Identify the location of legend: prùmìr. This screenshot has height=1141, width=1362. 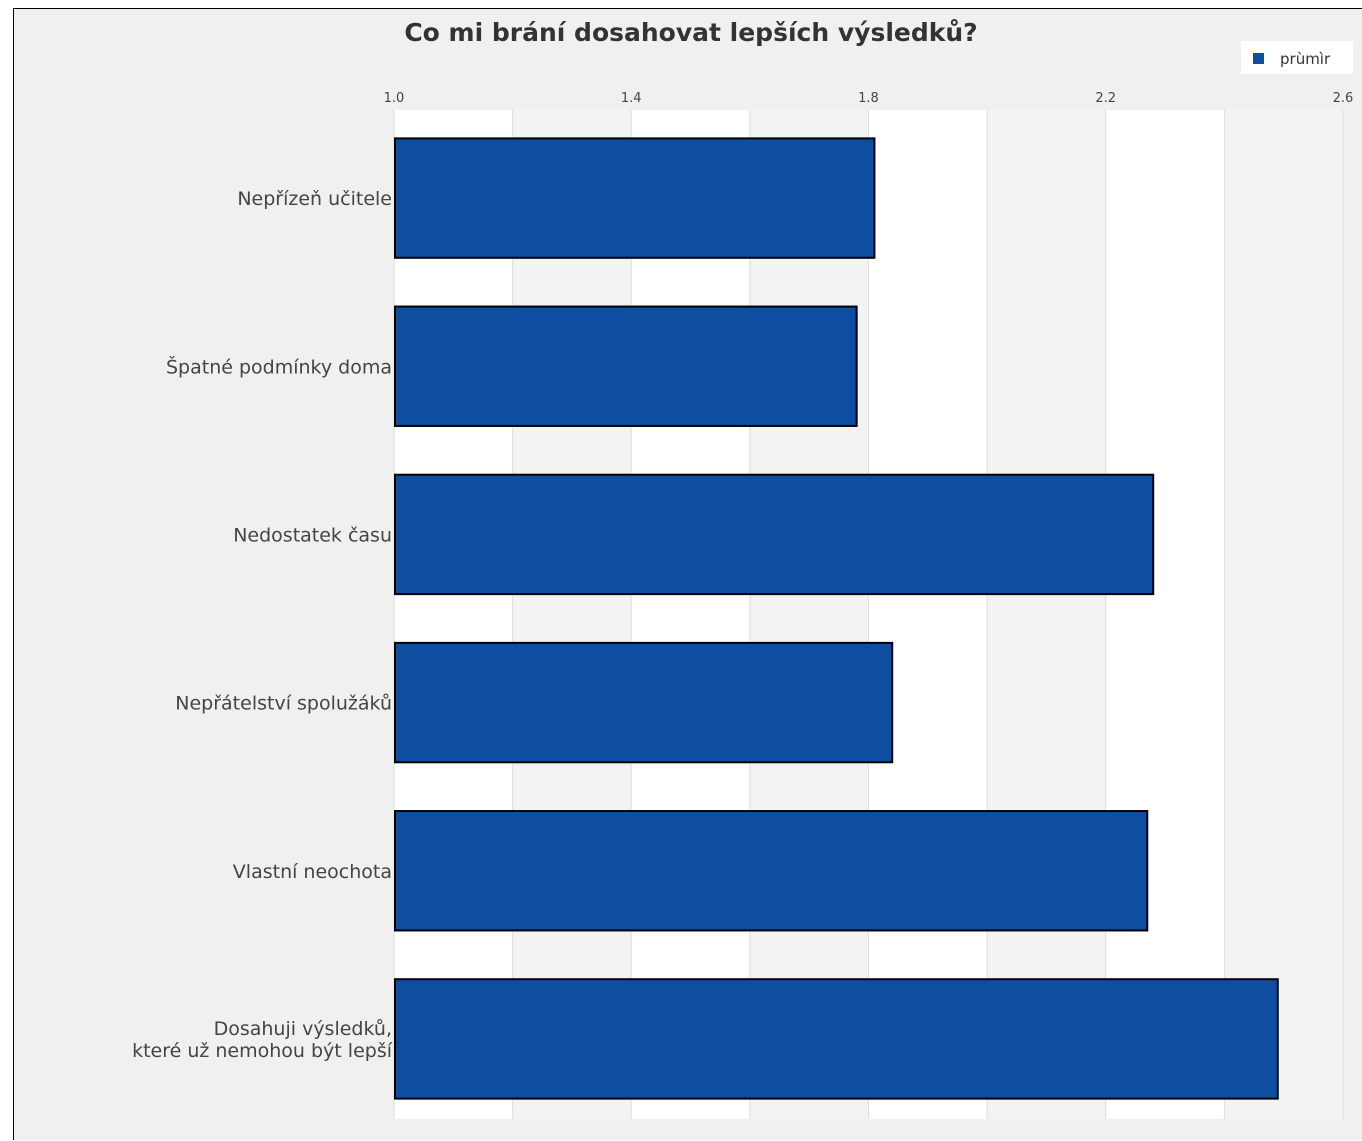
(1297, 57).